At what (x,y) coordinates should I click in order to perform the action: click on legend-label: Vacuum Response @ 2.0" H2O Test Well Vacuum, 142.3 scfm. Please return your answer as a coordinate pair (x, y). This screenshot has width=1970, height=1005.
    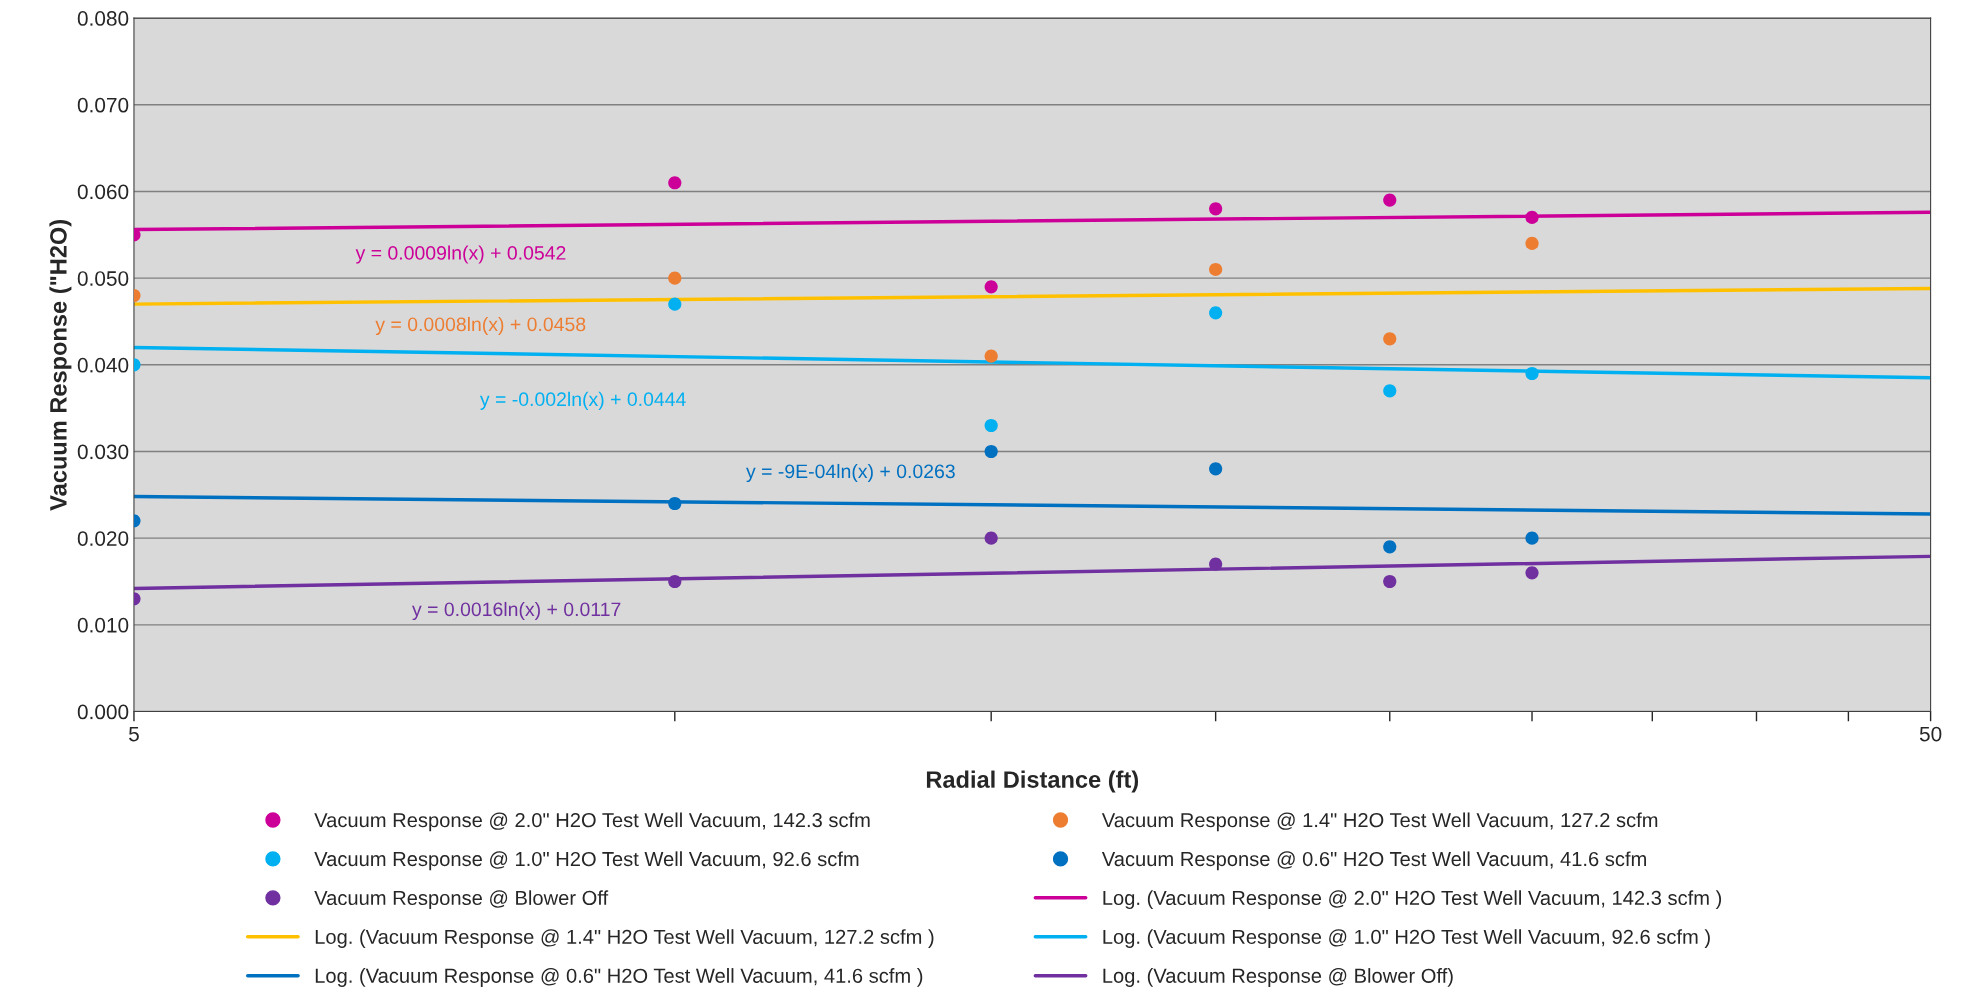
    Looking at the image, I should click on (592, 822).